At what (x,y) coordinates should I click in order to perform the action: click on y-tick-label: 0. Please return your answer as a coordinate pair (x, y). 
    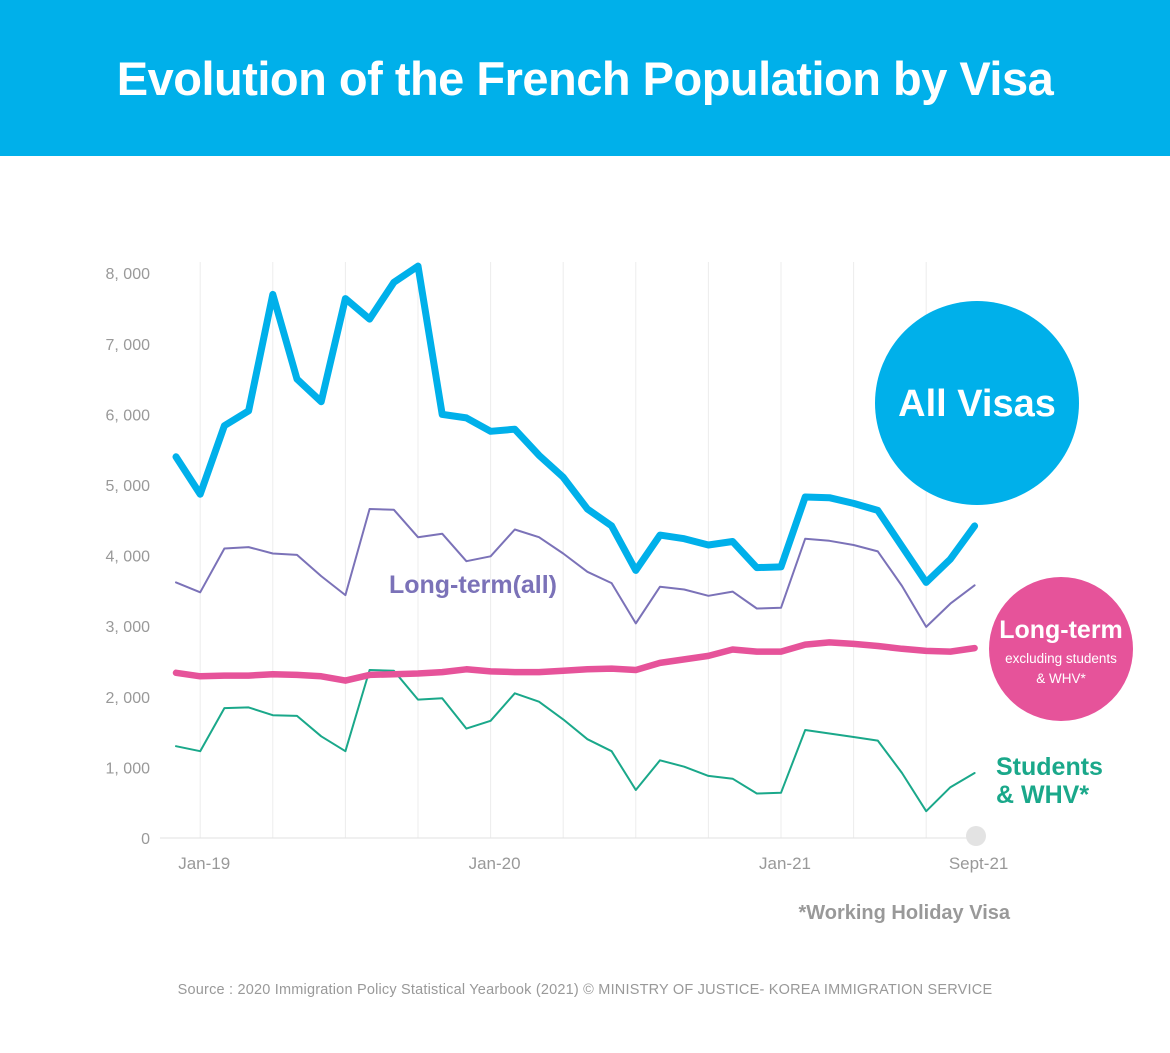
    Looking at the image, I should click on (145, 839).